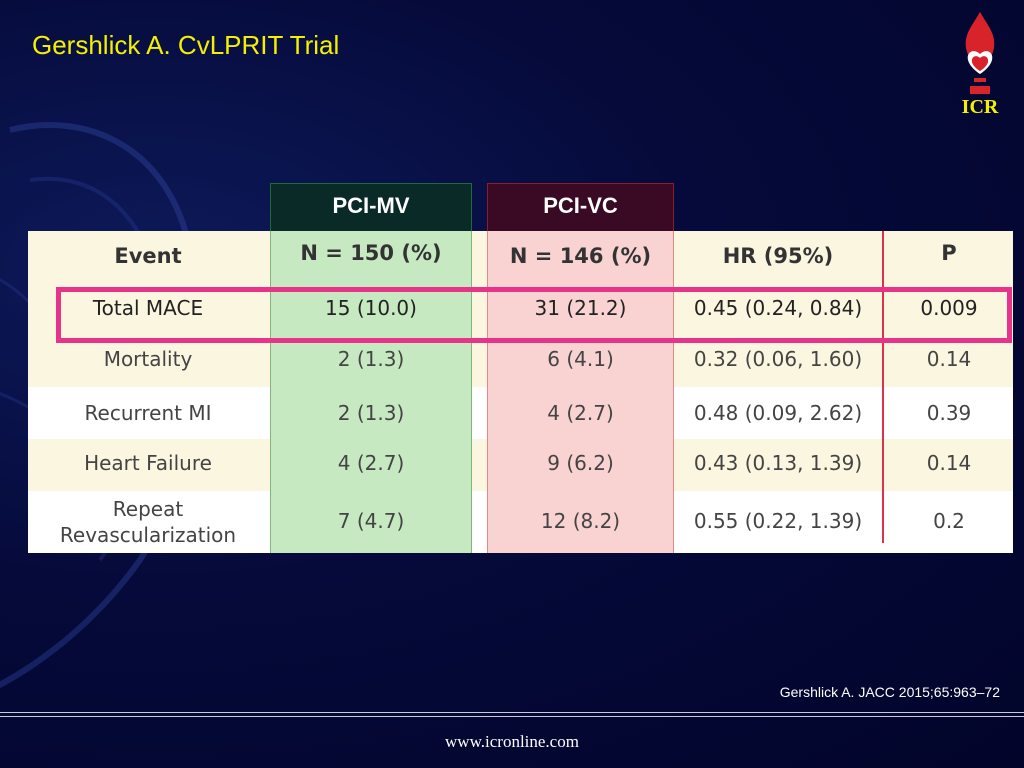 The height and width of the screenshot is (768, 1024). I want to click on cell-hr: 0.45 (0.24, 0.84), so click(778, 308).